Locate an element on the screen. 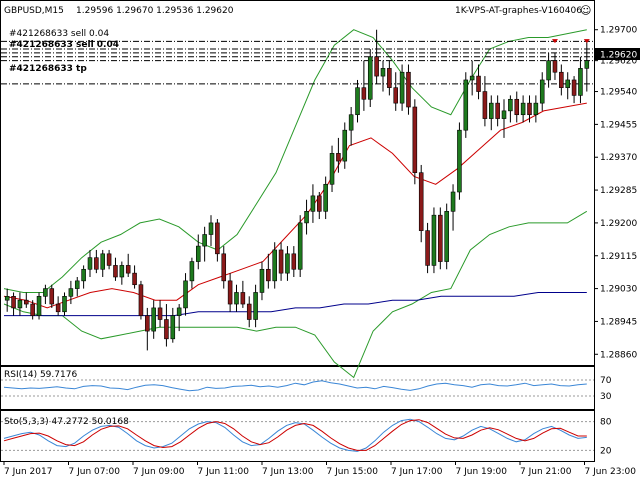 The image size is (640, 480). price-tick-label: 1.29115 is located at coordinates (618, 257).